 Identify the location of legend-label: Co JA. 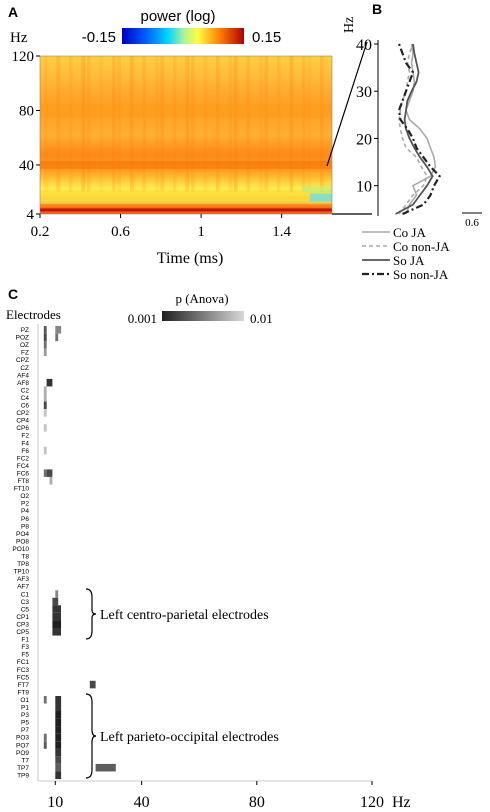
(409, 232).